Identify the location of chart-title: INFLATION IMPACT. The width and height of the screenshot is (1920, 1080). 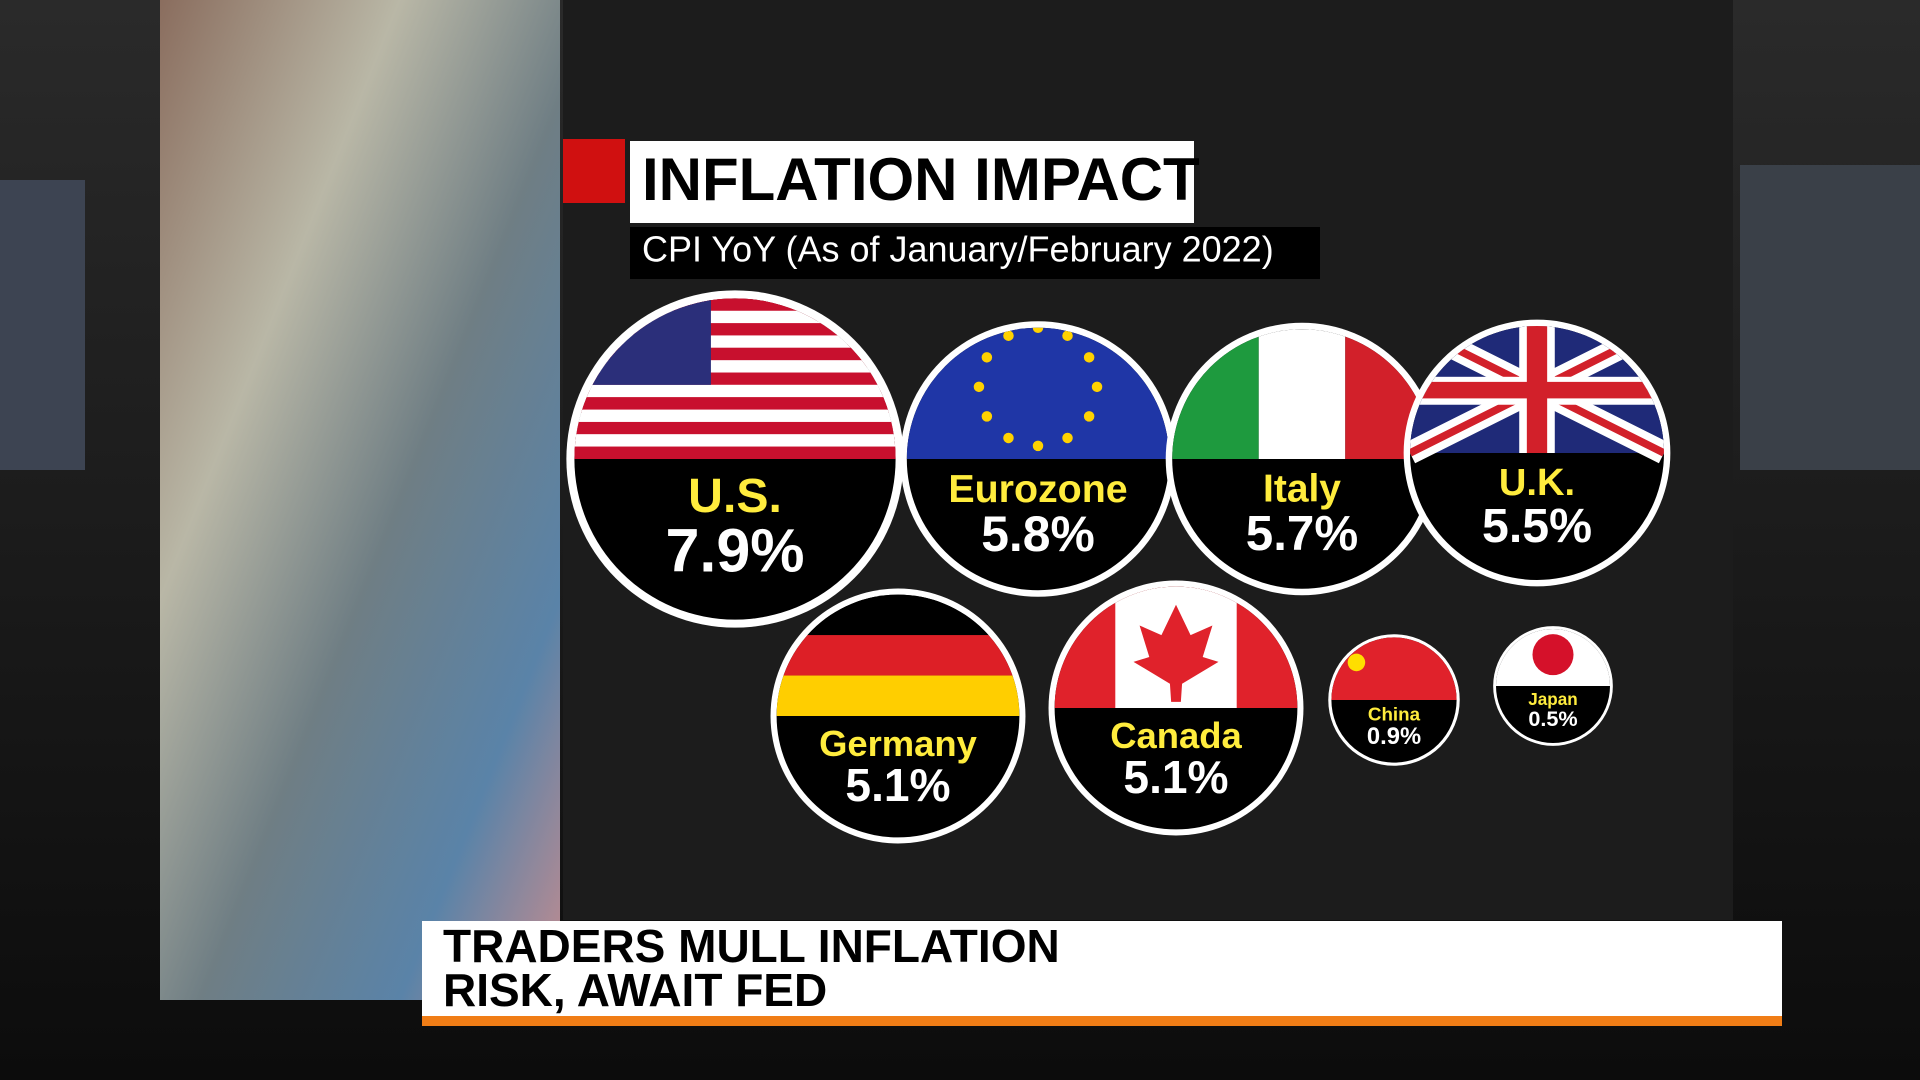
(921, 179).